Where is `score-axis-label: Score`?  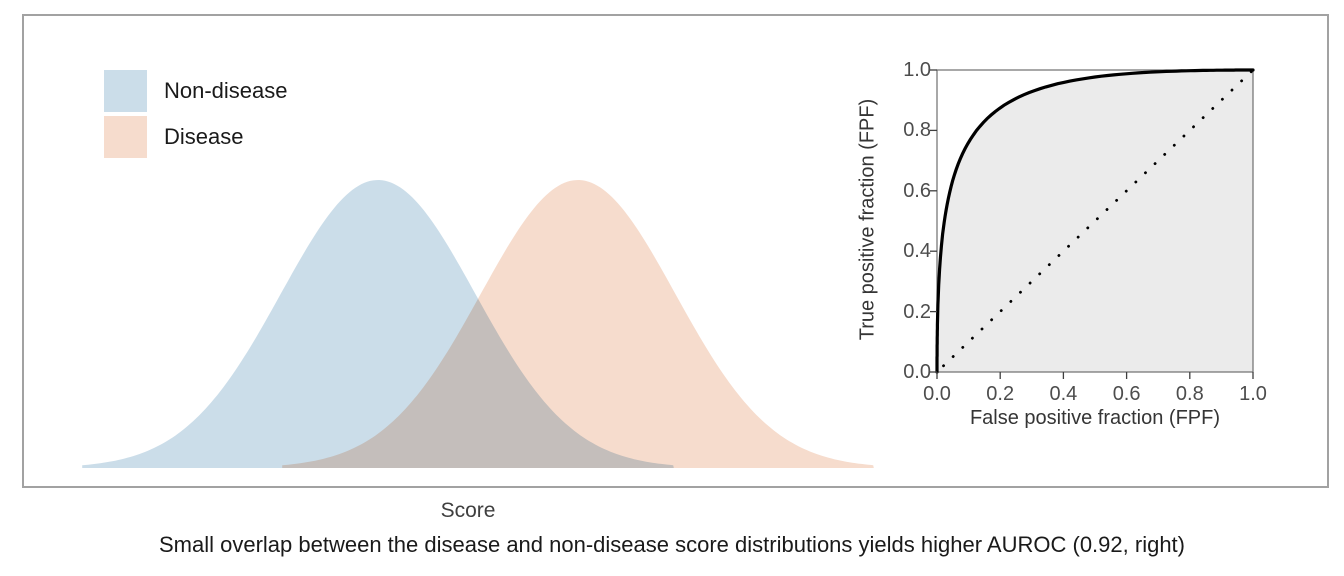 score-axis-label: Score is located at coordinates (468, 510).